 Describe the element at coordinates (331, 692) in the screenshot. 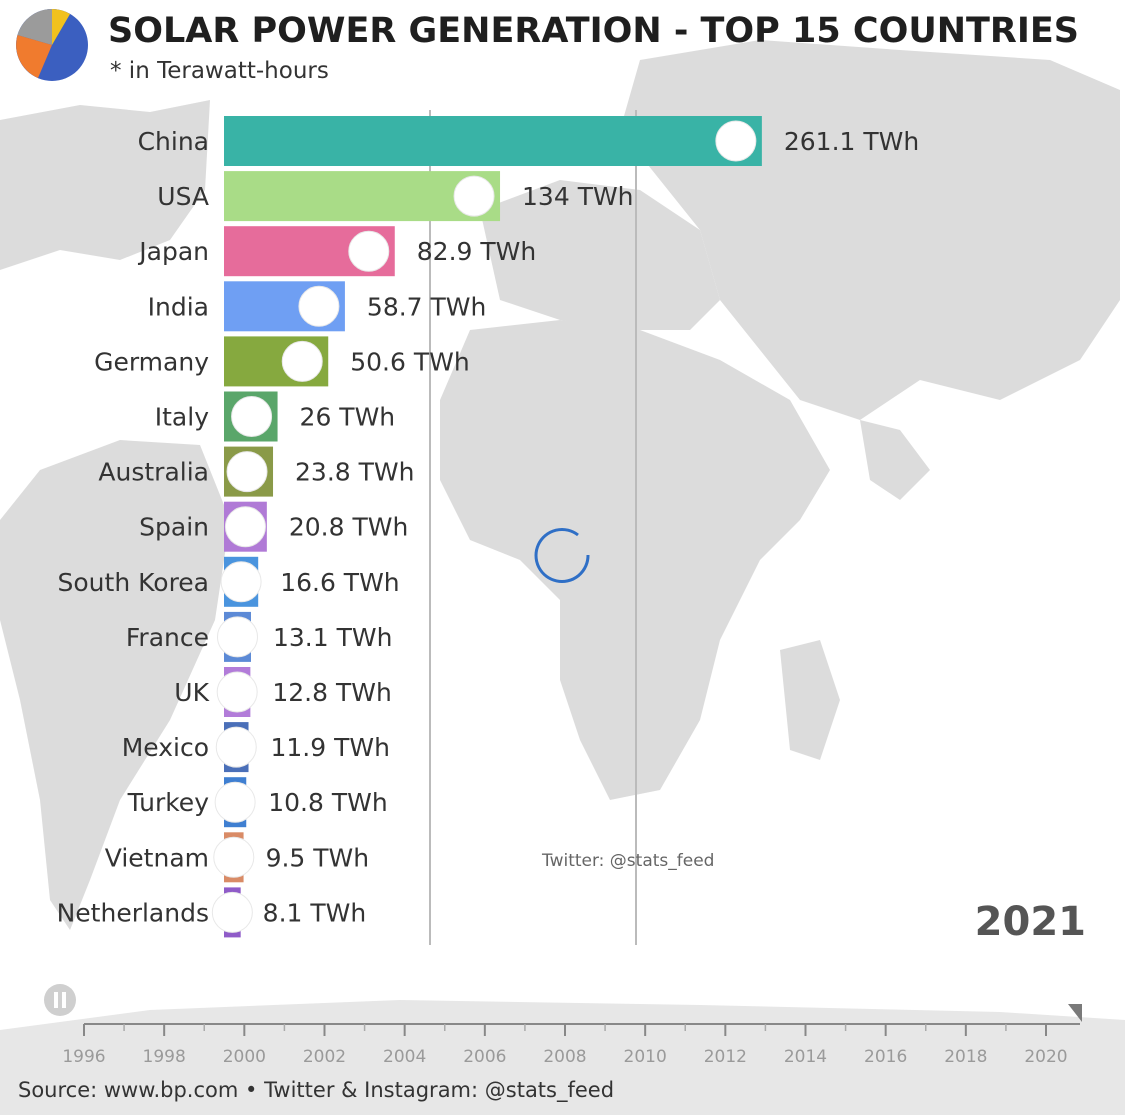

I see `value-label-uk: 12.8 TWh` at that location.